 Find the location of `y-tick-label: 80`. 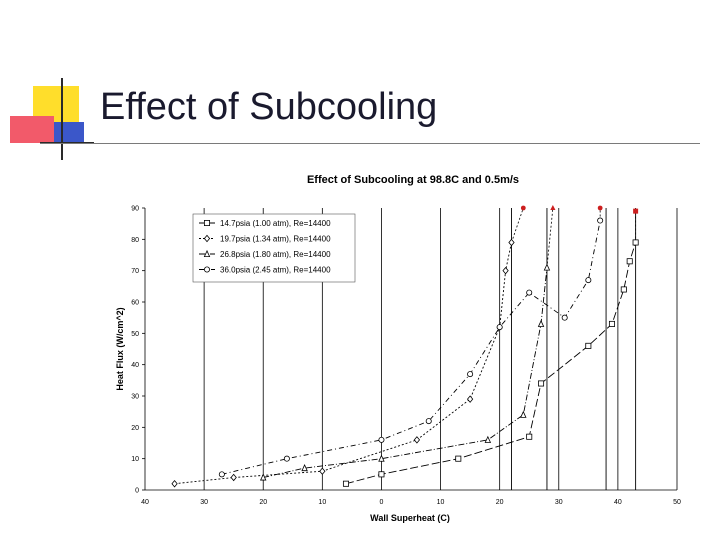

y-tick-label: 80 is located at coordinates (135, 240).